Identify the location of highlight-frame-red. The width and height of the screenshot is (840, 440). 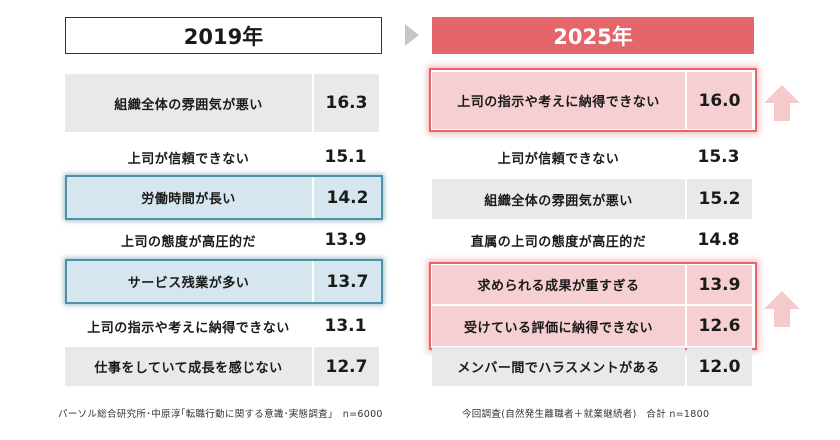
(593, 100).